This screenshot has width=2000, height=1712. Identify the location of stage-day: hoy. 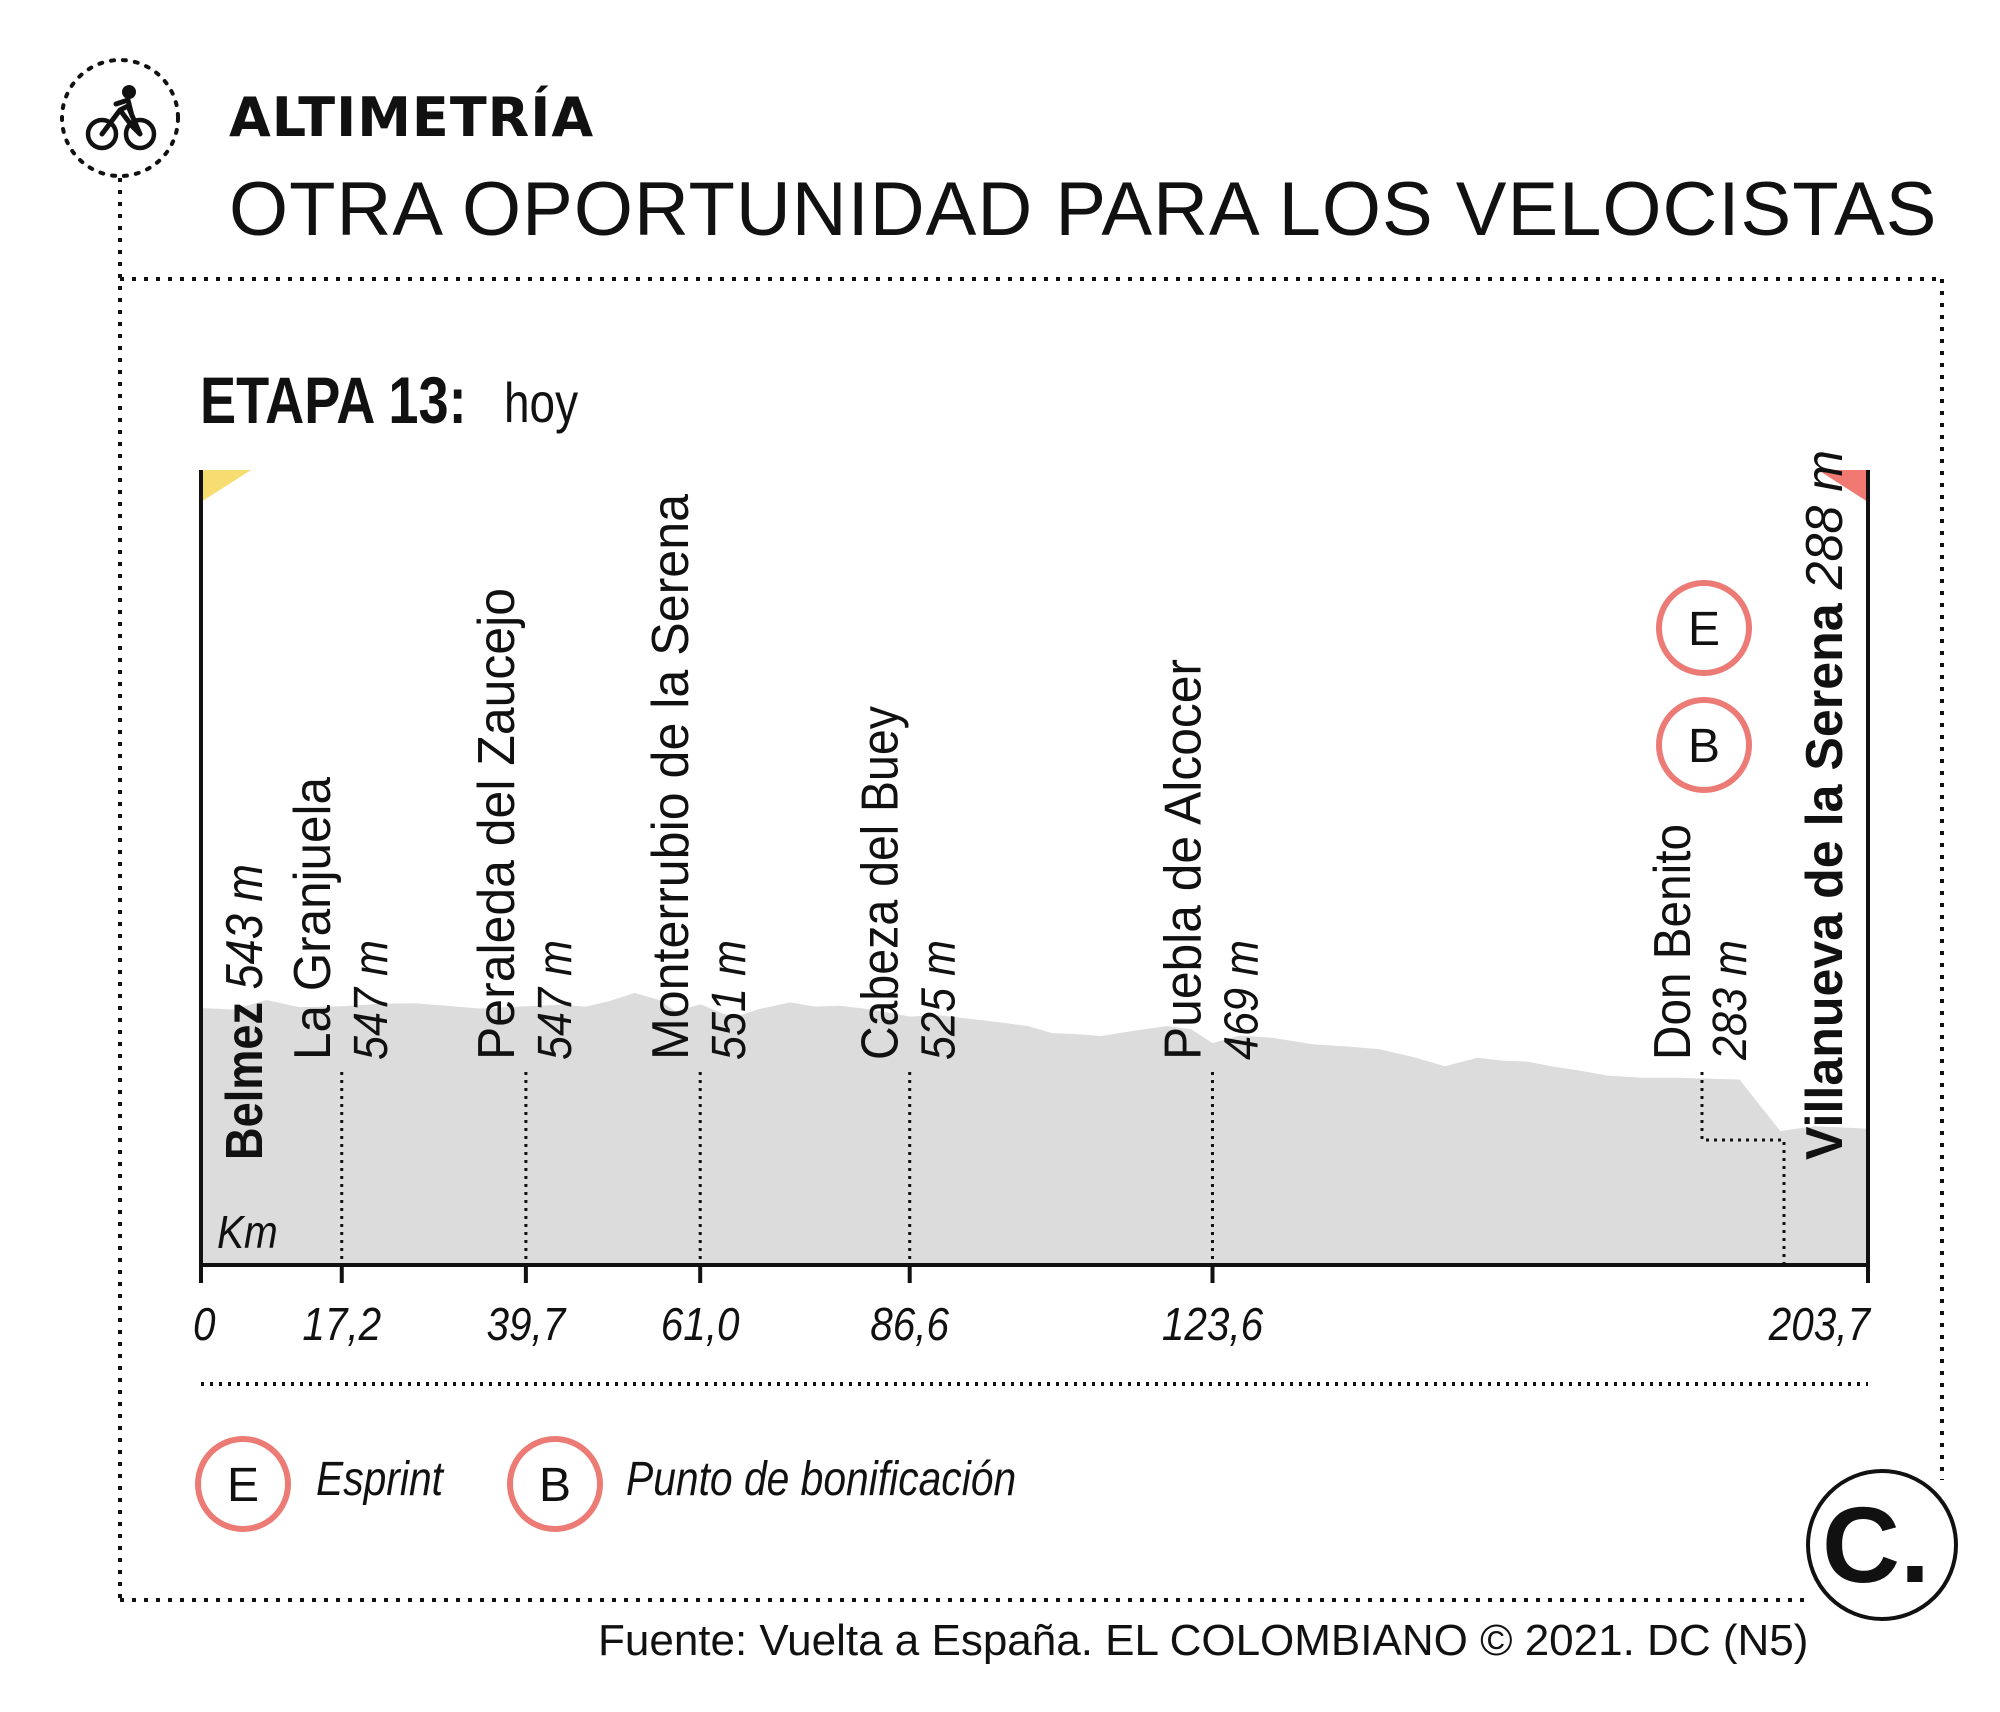
(541, 402).